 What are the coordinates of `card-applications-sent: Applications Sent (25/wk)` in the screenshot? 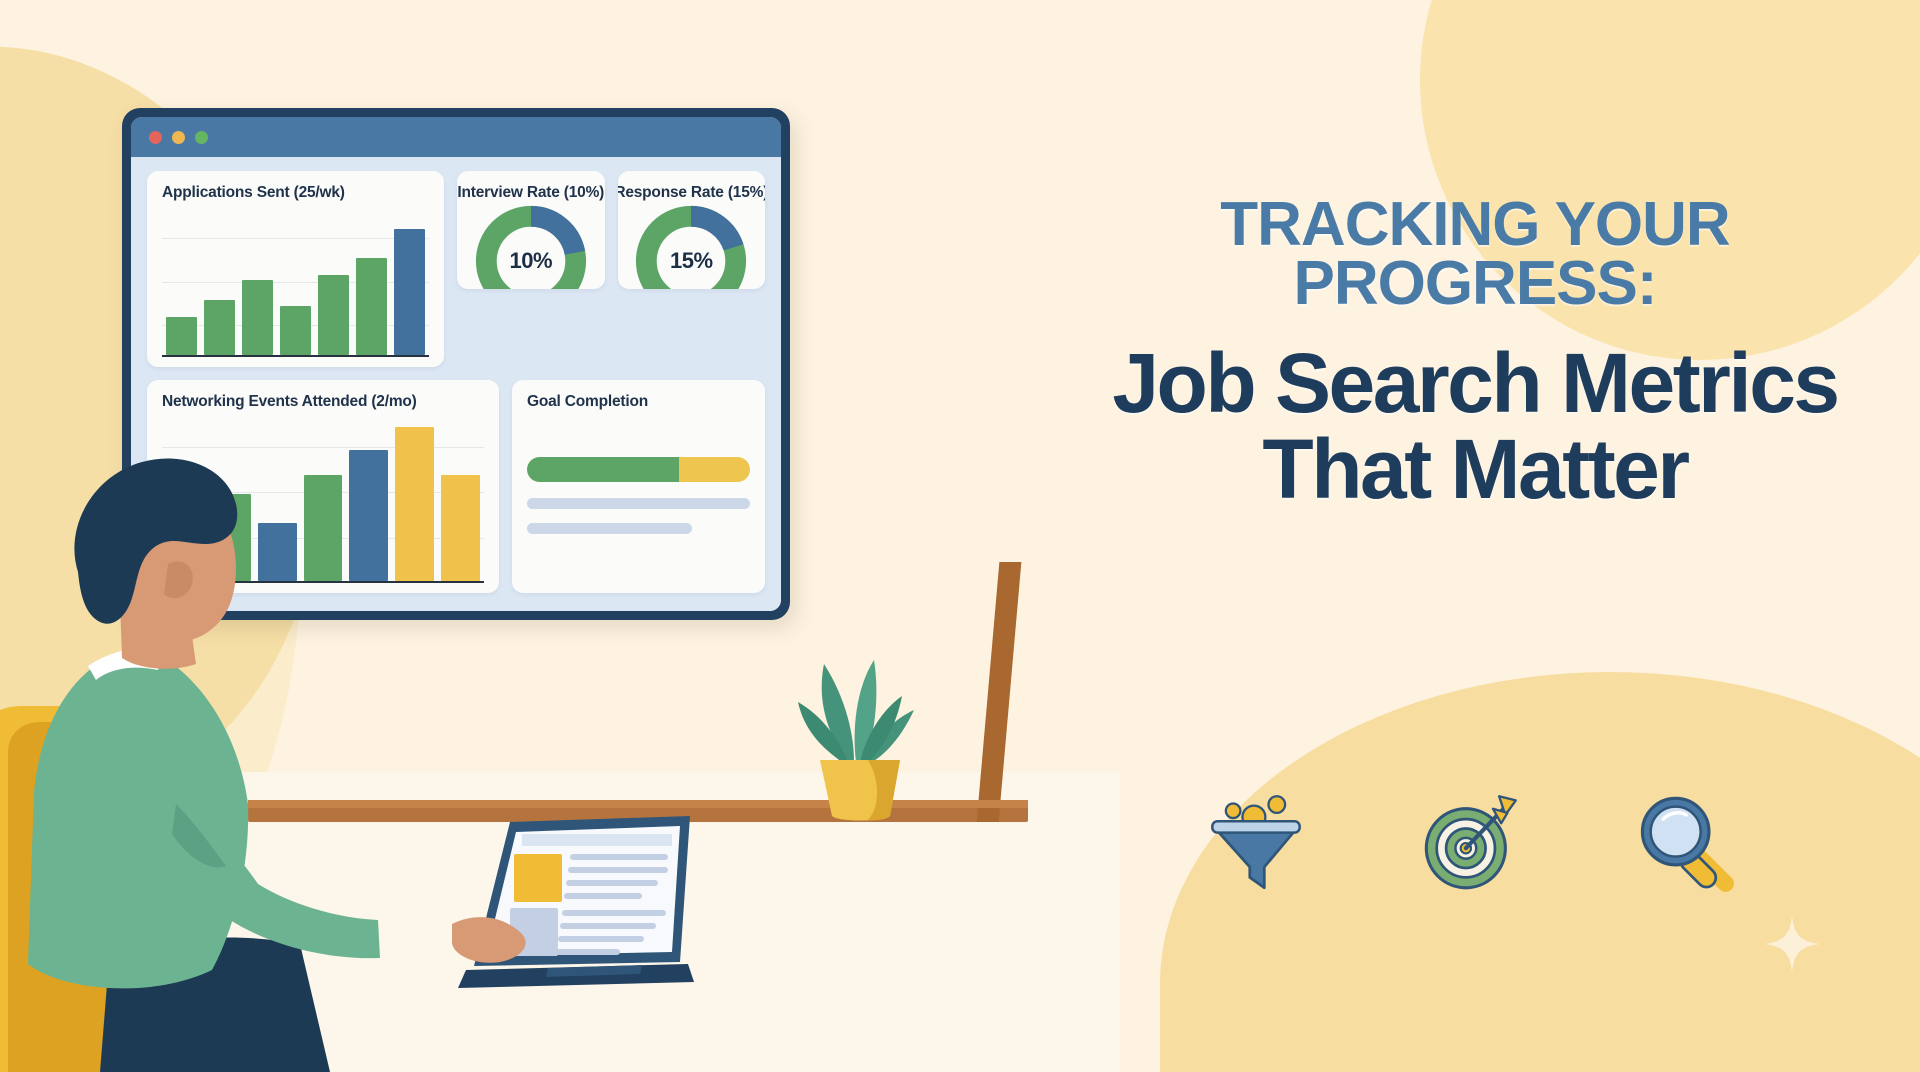 It's located at (295, 269).